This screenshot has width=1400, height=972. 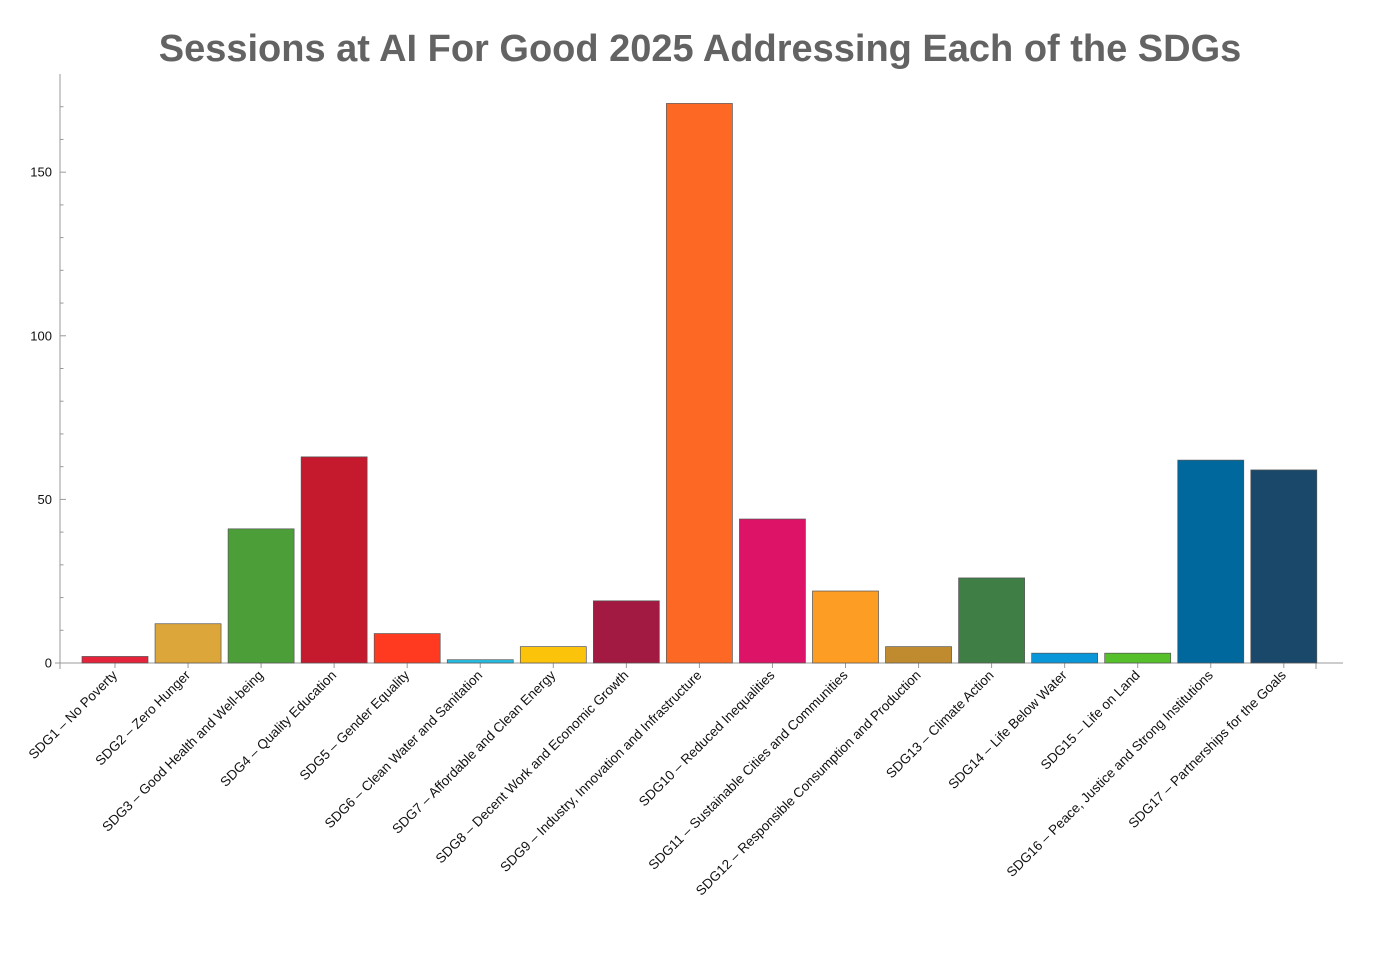 What do you see at coordinates (41, 335) in the screenshot?
I see `y-tick-label: 100` at bounding box center [41, 335].